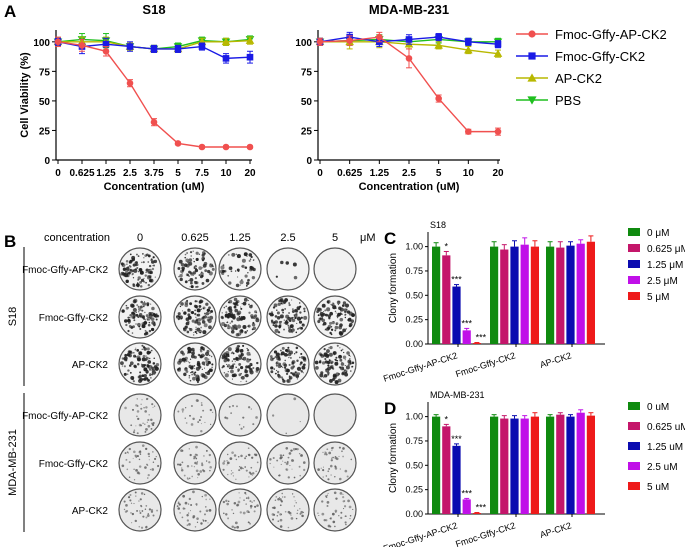  What do you see at coordinates (662, 467) in the screenshot?
I see `legend-label: 2.5 uM` at bounding box center [662, 467].